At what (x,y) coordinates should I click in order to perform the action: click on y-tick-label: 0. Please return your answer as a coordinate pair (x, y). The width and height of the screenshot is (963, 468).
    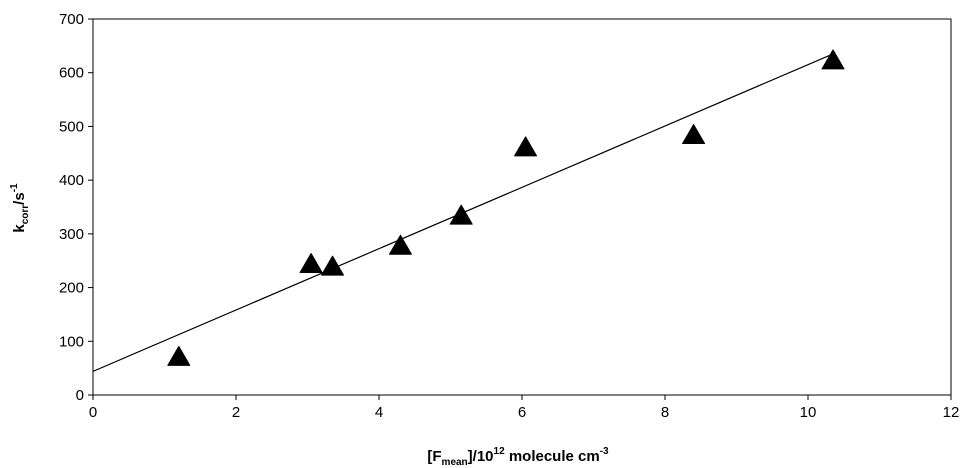
    Looking at the image, I should click on (80, 395).